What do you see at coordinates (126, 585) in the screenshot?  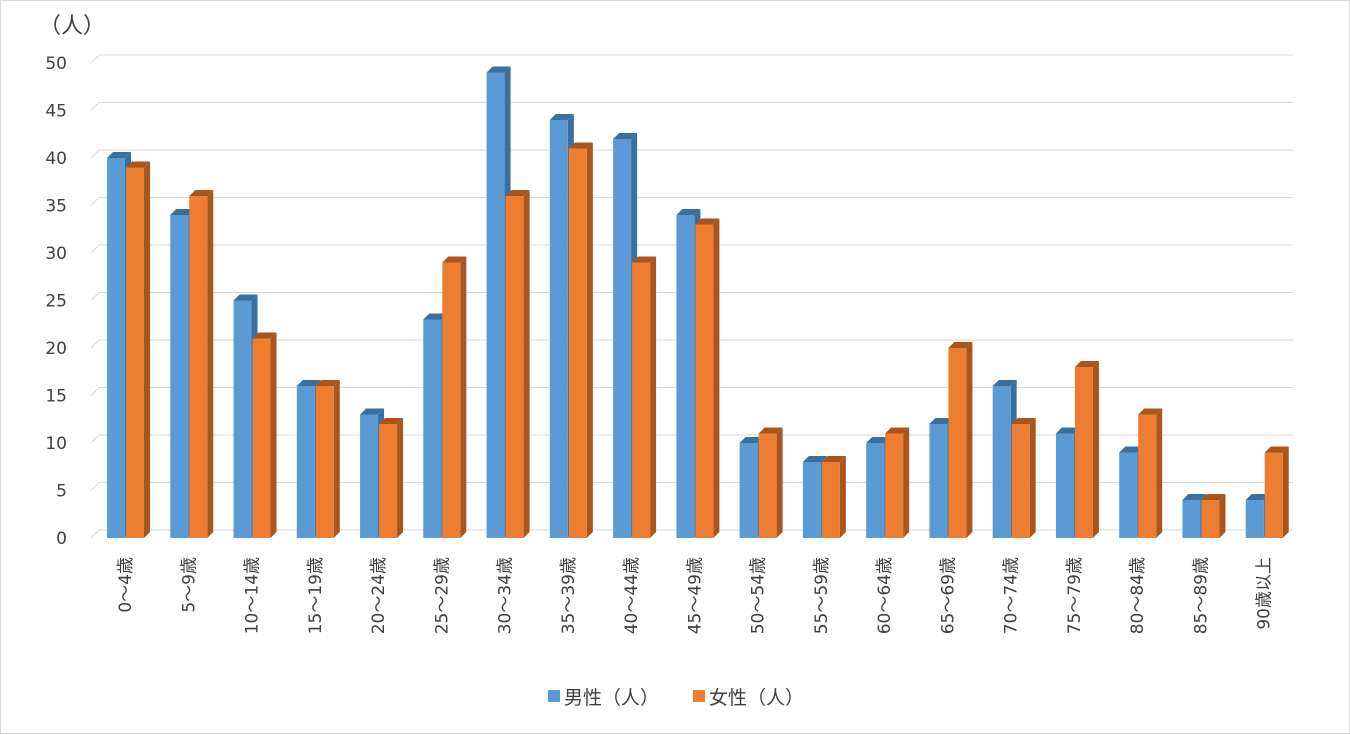 I see `x-tick-label: 0～4歳` at bounding box center [126, 585].